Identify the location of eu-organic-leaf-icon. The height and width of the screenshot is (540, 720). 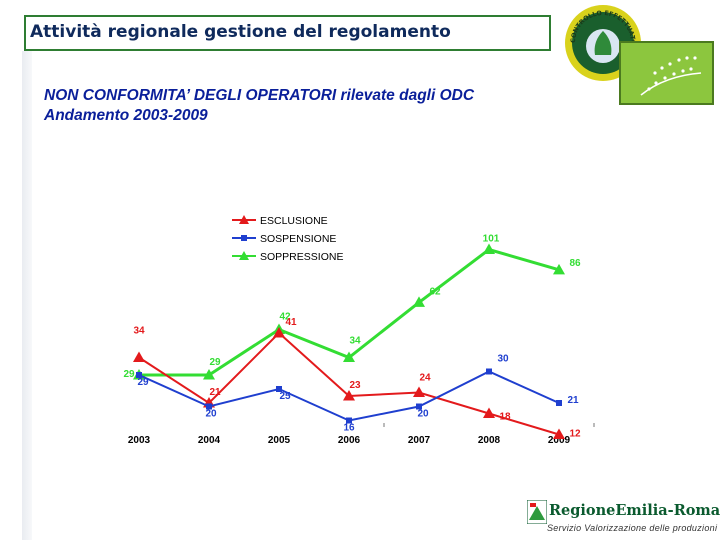
(666, 73).